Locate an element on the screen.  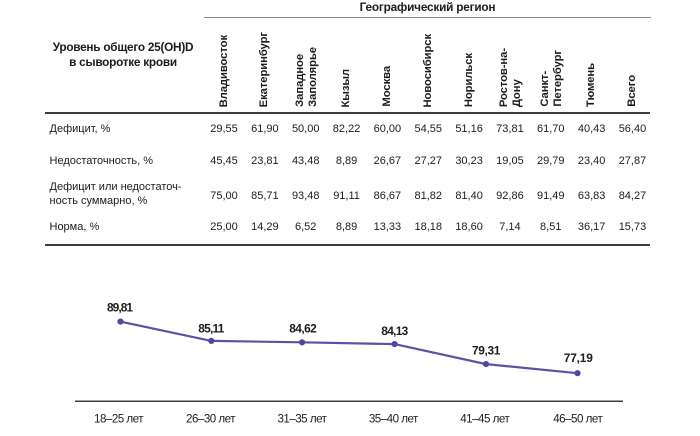
svg-text: 79,31 is located at coordinates (486, 351).